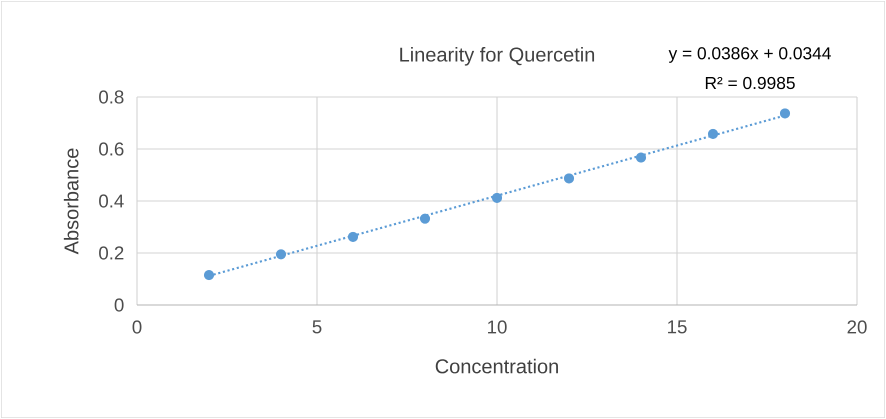 This screenshot has height=419, width=886. Describe the element at coordinates (317, 327) in the screenshot. I see `x-tick-label: 5` at that location.